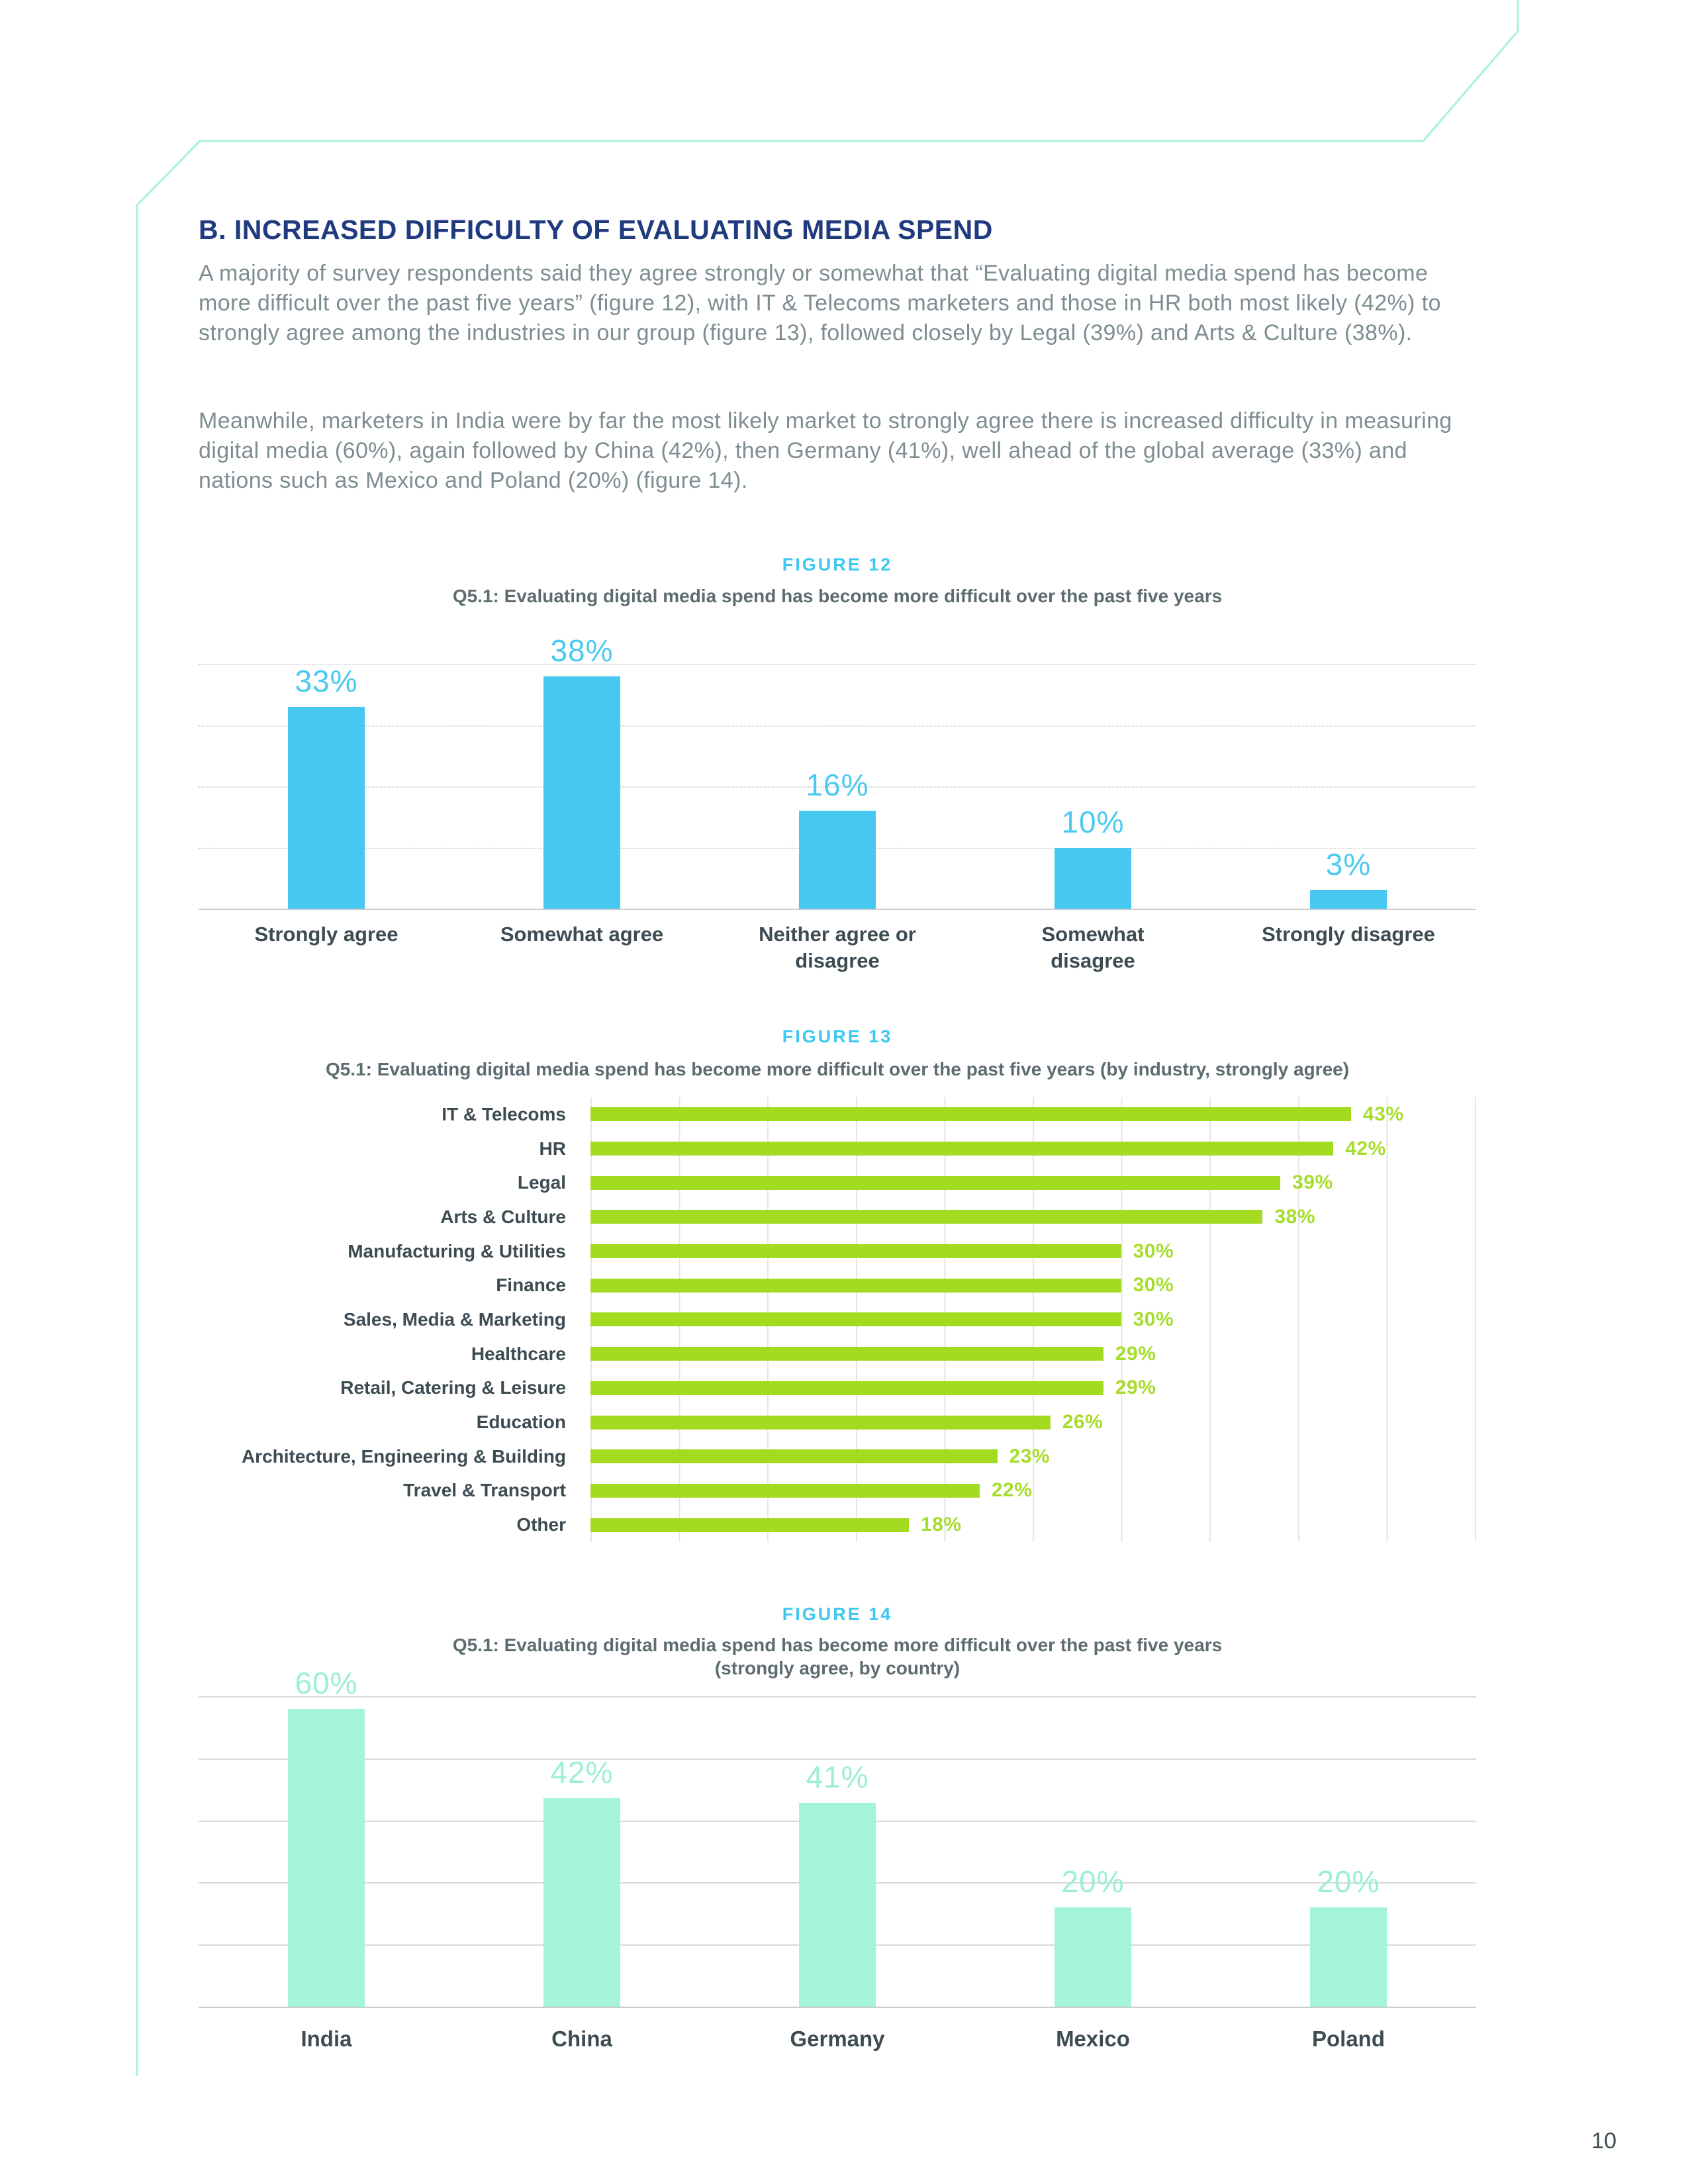 The width and height of the screenshot is (1688, 2184). What do you see at coordinates (1348, 864) in the screenshot?
I see `bar-value-label: 3%` at bounding box center [1348, 864].